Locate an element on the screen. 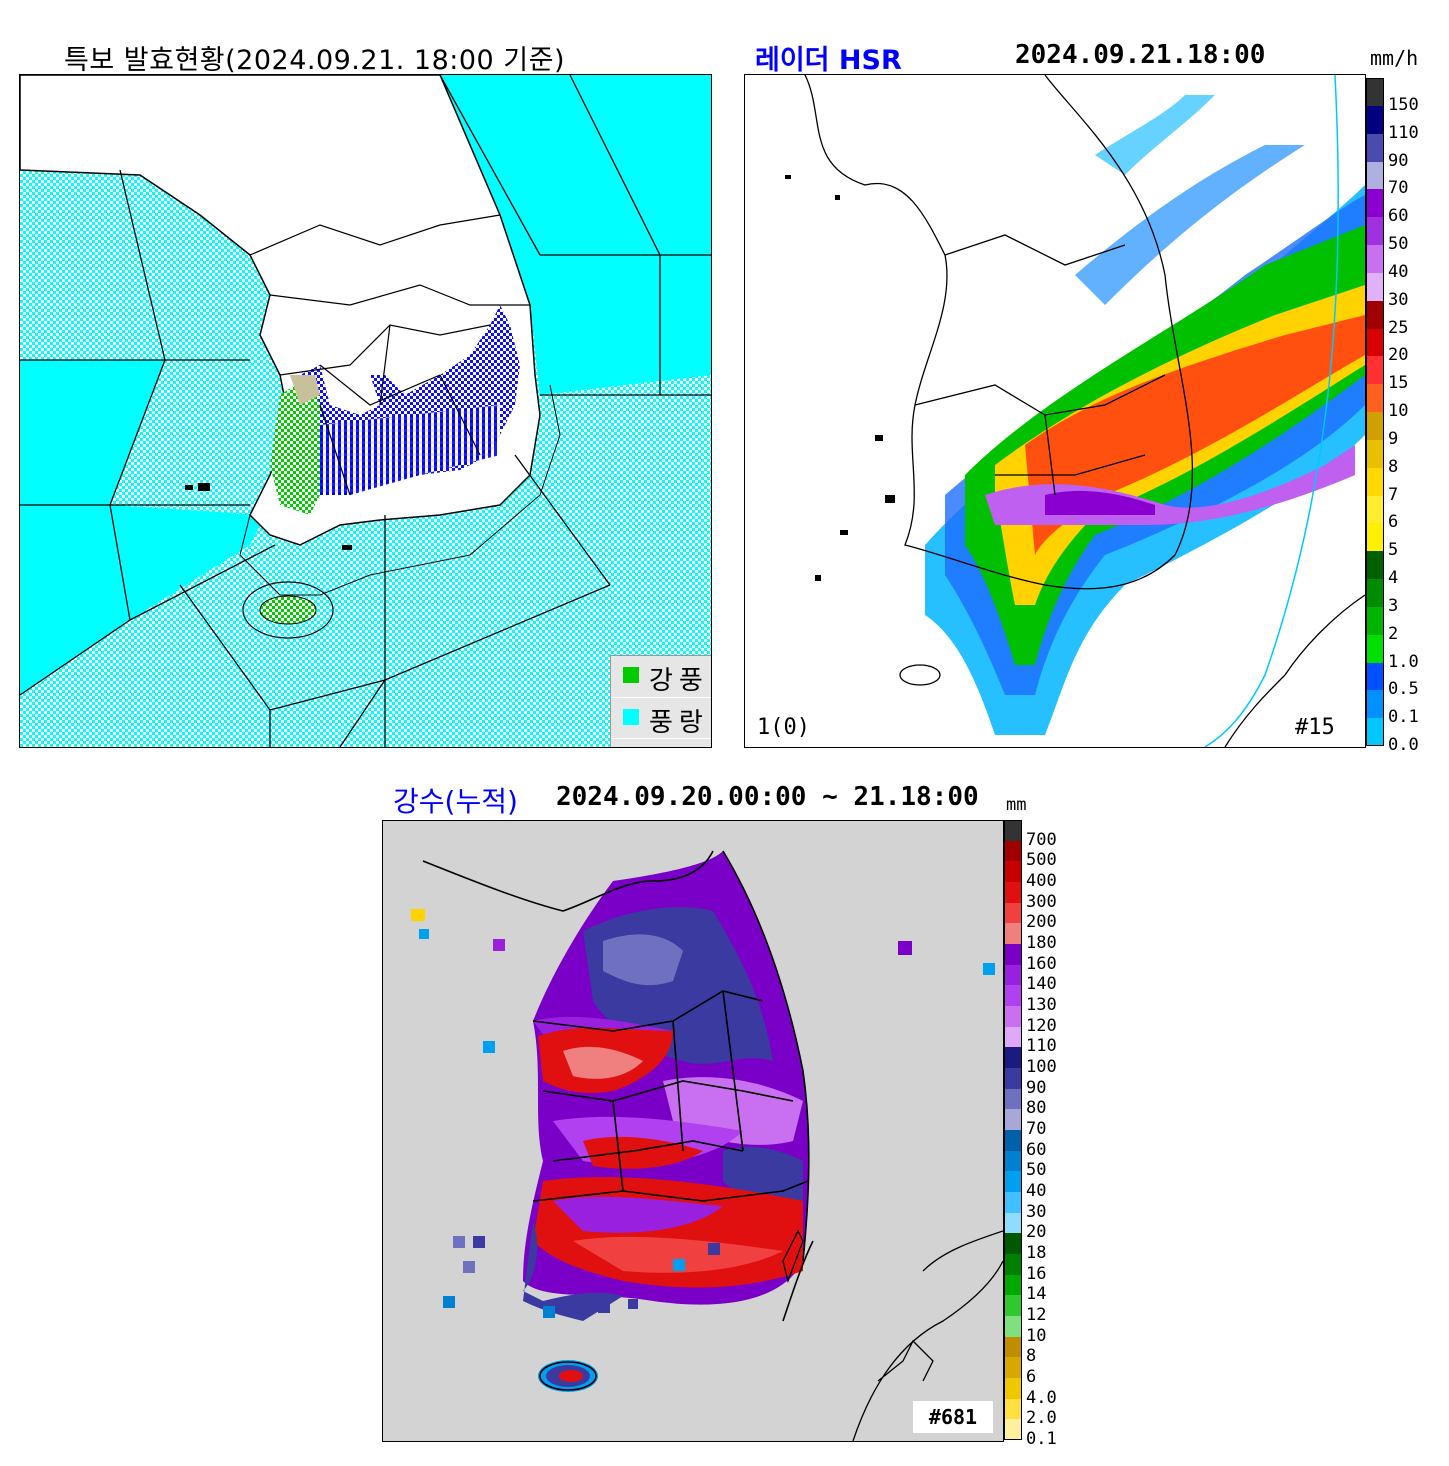  accum-corner-right: #681 is located at coordinates (953, 1417).